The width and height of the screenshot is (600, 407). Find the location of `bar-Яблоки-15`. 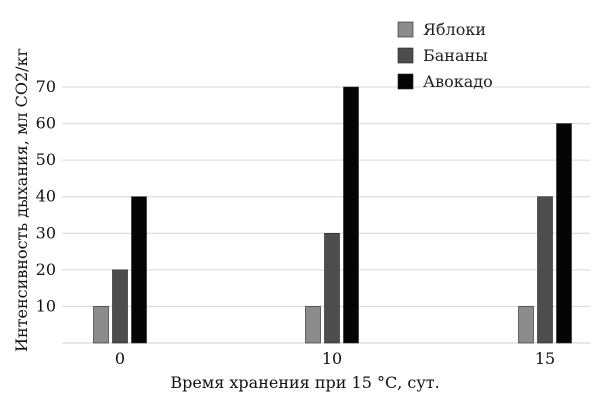

bar-Яблоки-15 is located at coordinates (526, 325).